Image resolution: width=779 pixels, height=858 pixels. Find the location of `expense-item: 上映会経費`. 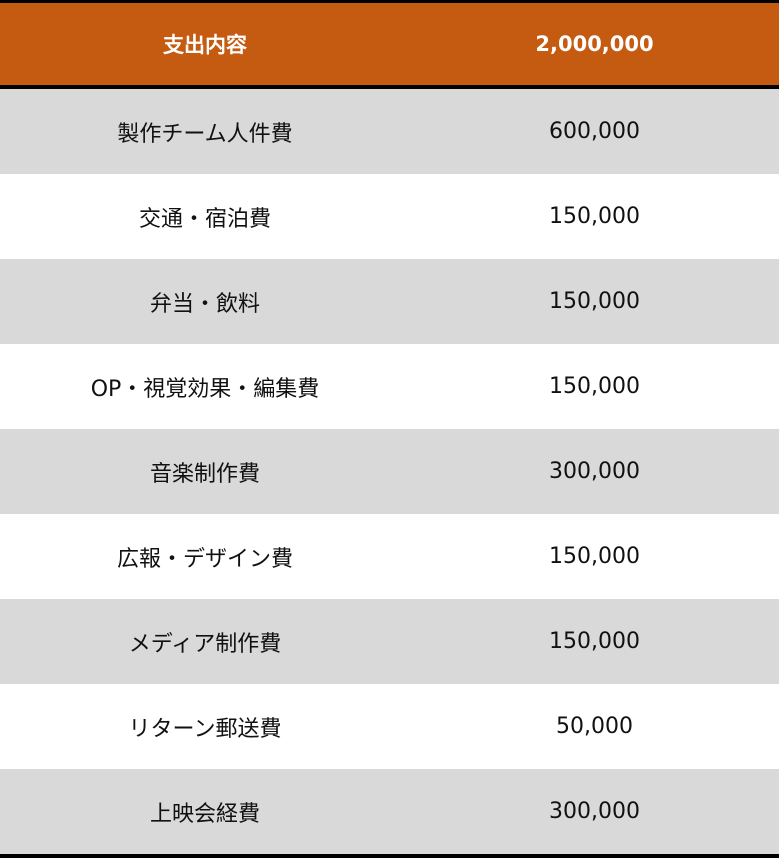

expense-item: 上映会経費 is located at coordinates (204, 814).